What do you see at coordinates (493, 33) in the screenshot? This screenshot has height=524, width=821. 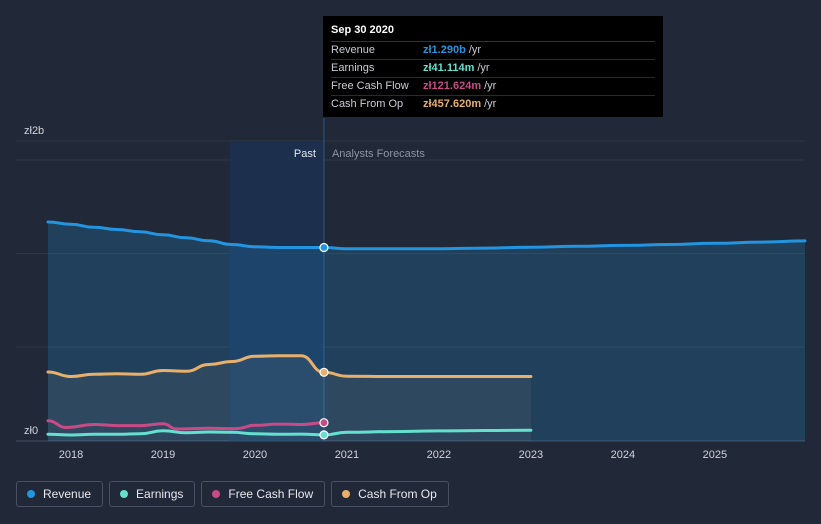 I see `tooltip-date: Sep 30 2020` at bounding box center [493, 33].